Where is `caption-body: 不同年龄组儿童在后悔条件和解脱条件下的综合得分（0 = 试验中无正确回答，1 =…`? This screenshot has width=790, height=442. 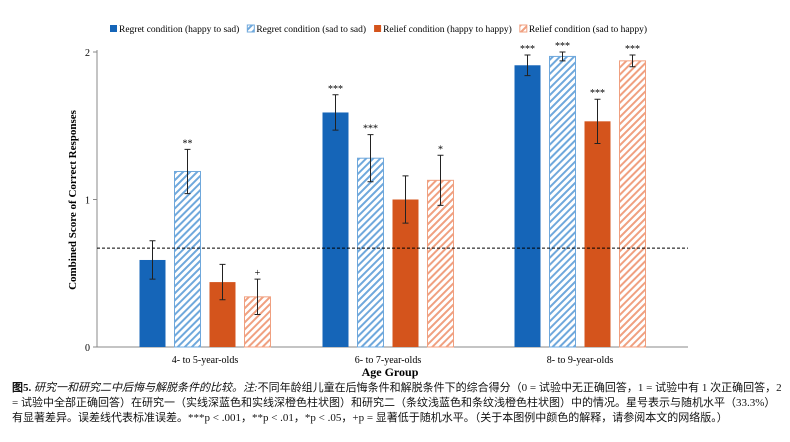 caption-body: 不同年龄组儿童在后悔条件和解脱条件下的综合得分（0 = 试验中无正确回答，1 =… is located at coordinates (397, 403).